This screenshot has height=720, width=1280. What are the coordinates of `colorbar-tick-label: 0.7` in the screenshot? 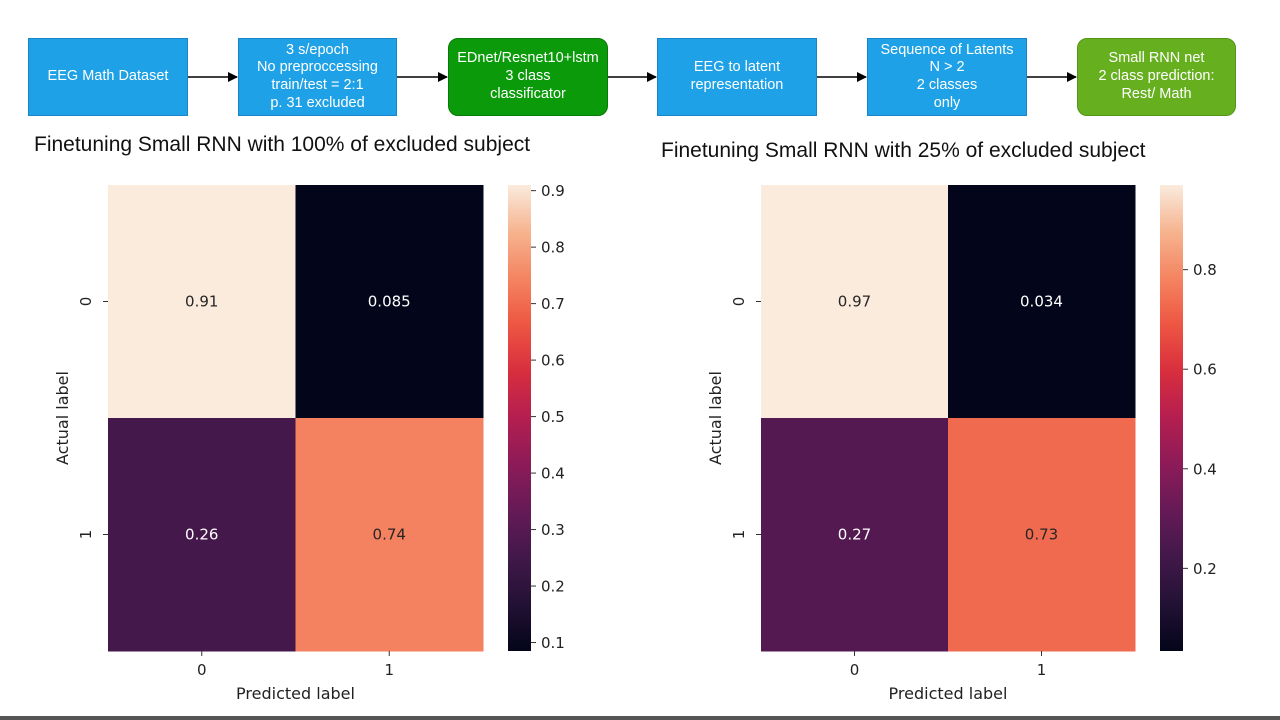 It's located at (553, 304).